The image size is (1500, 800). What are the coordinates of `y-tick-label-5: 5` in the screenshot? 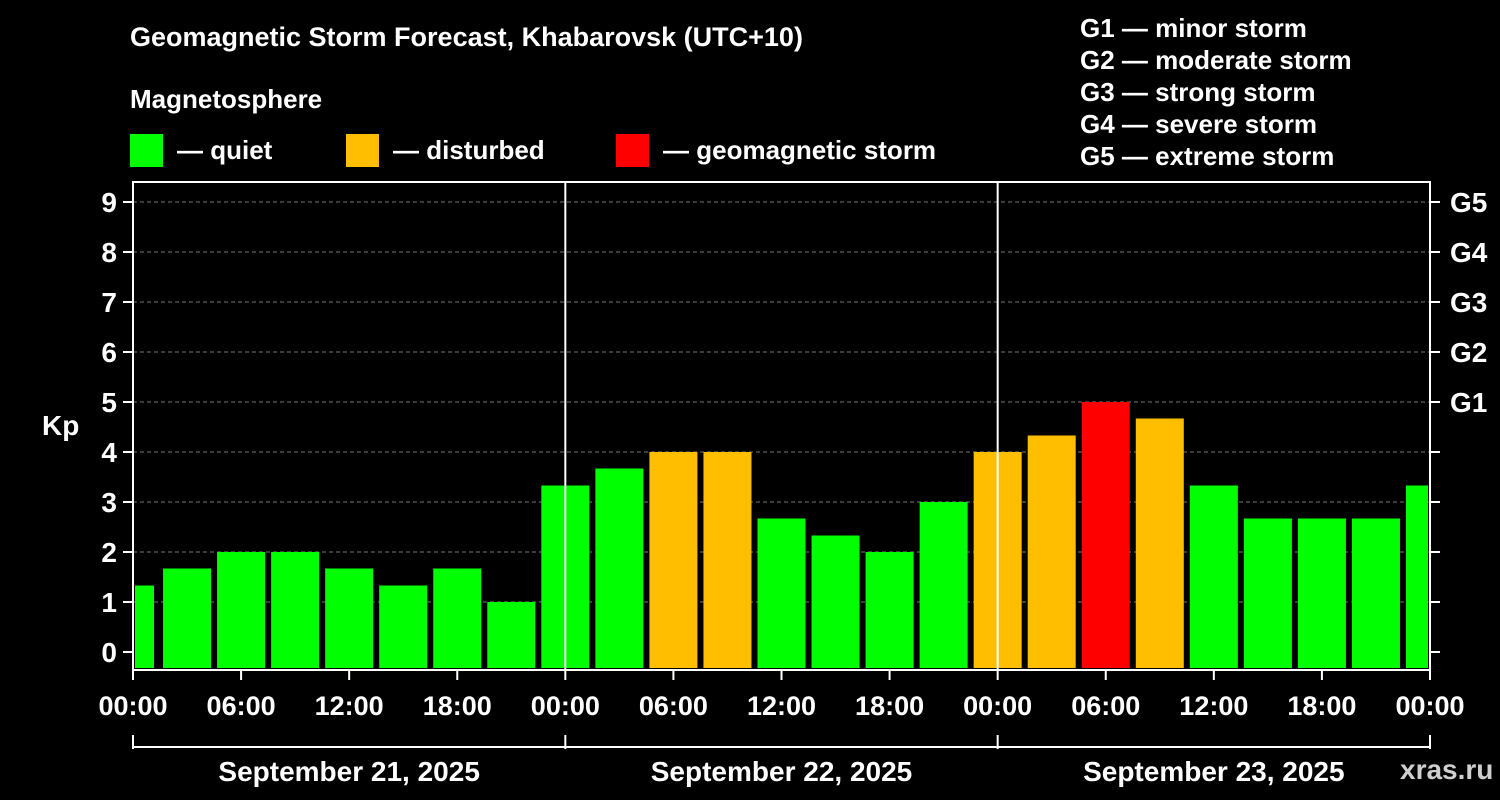 It's located at (109, 402).